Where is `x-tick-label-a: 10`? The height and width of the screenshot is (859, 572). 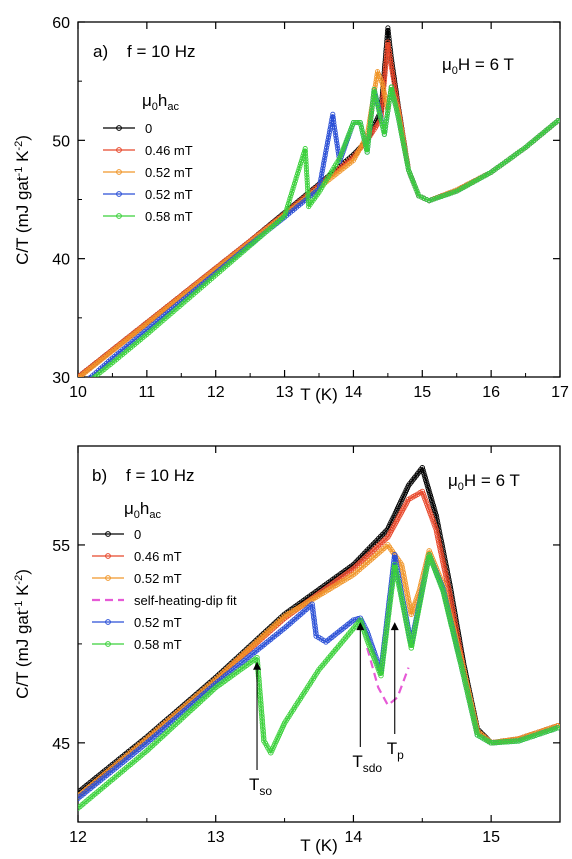 x-tick-label-a: 10 is located at coordinates (78, 392).